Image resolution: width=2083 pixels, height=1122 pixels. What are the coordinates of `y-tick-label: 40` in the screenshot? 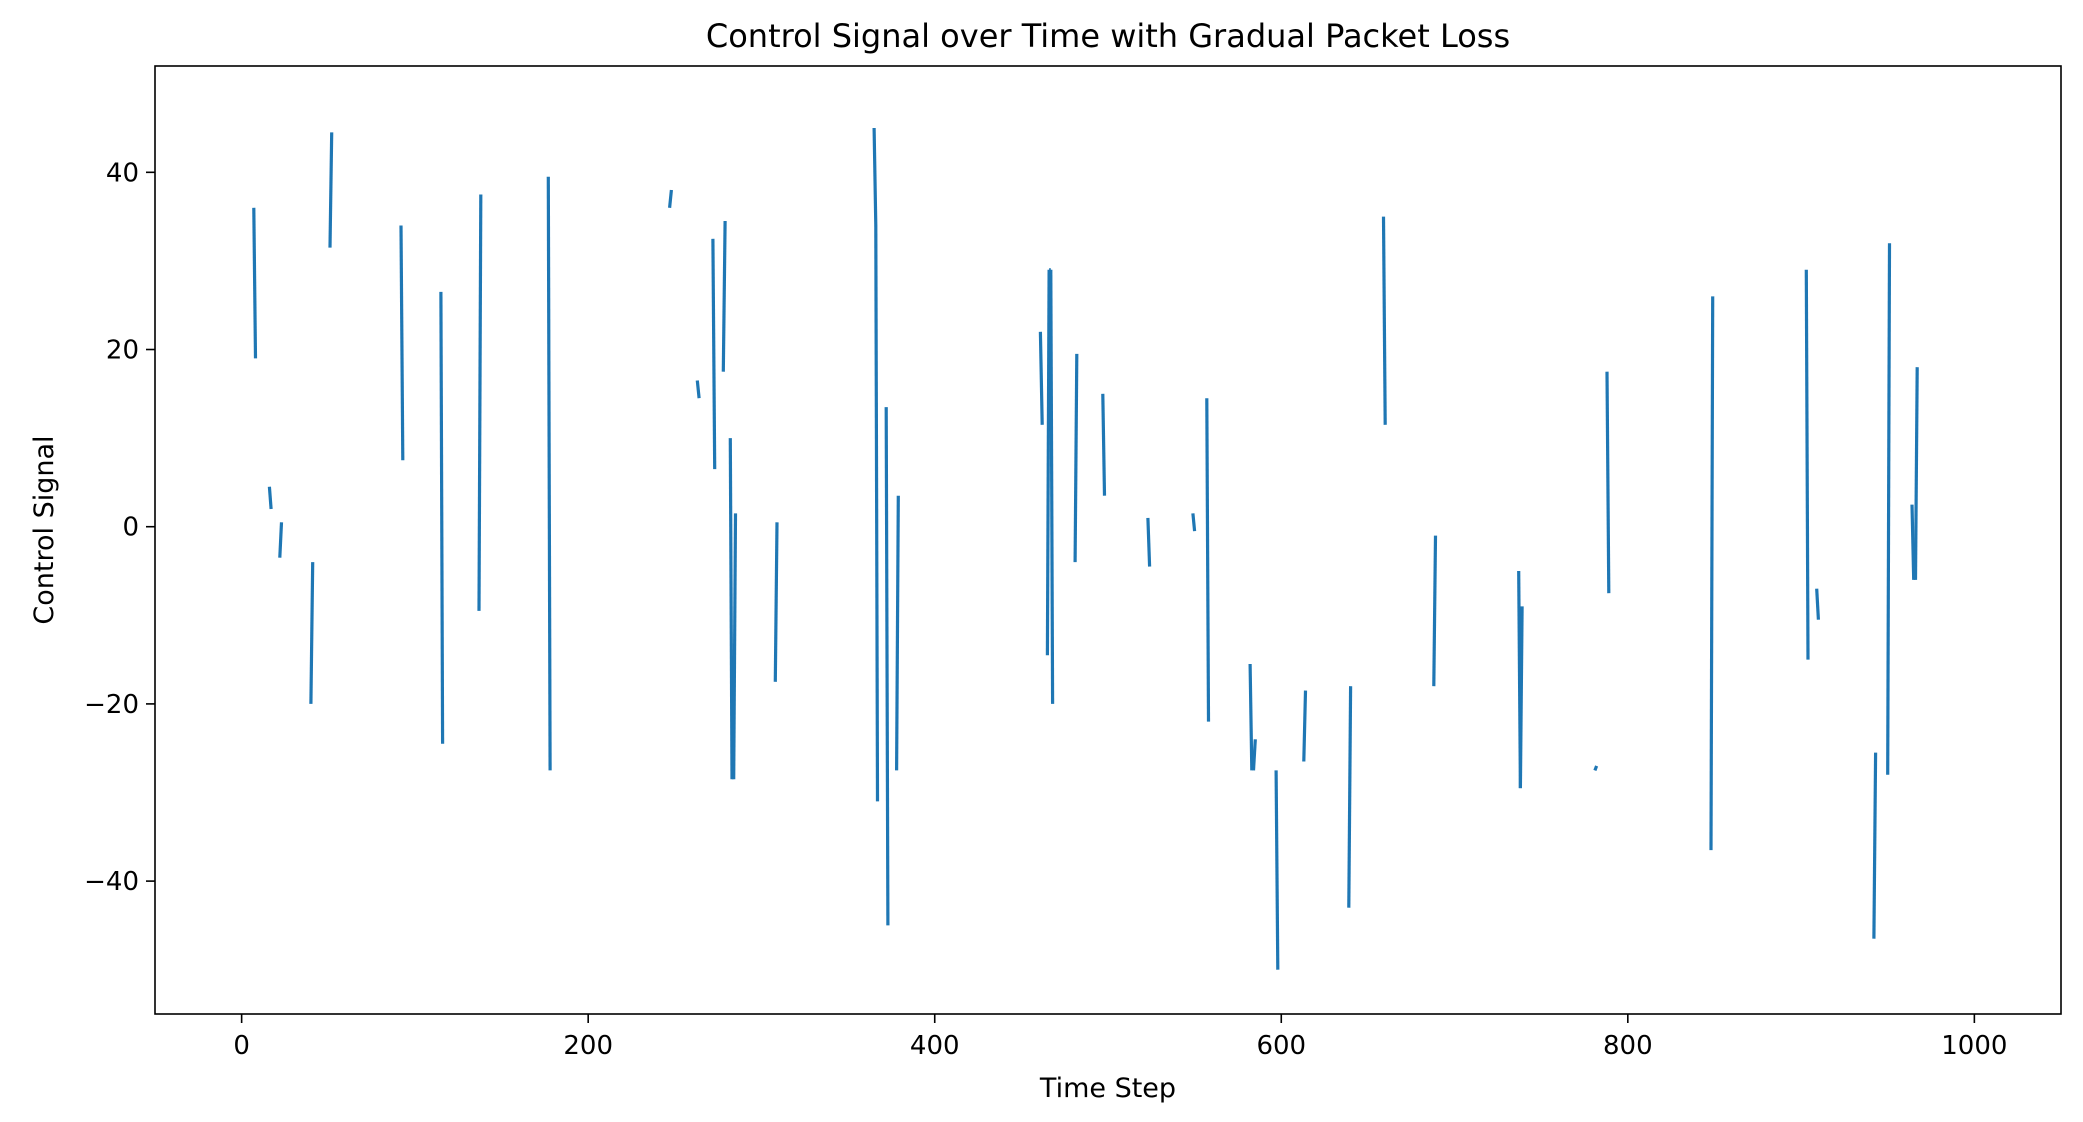 It's located at (122, 173).